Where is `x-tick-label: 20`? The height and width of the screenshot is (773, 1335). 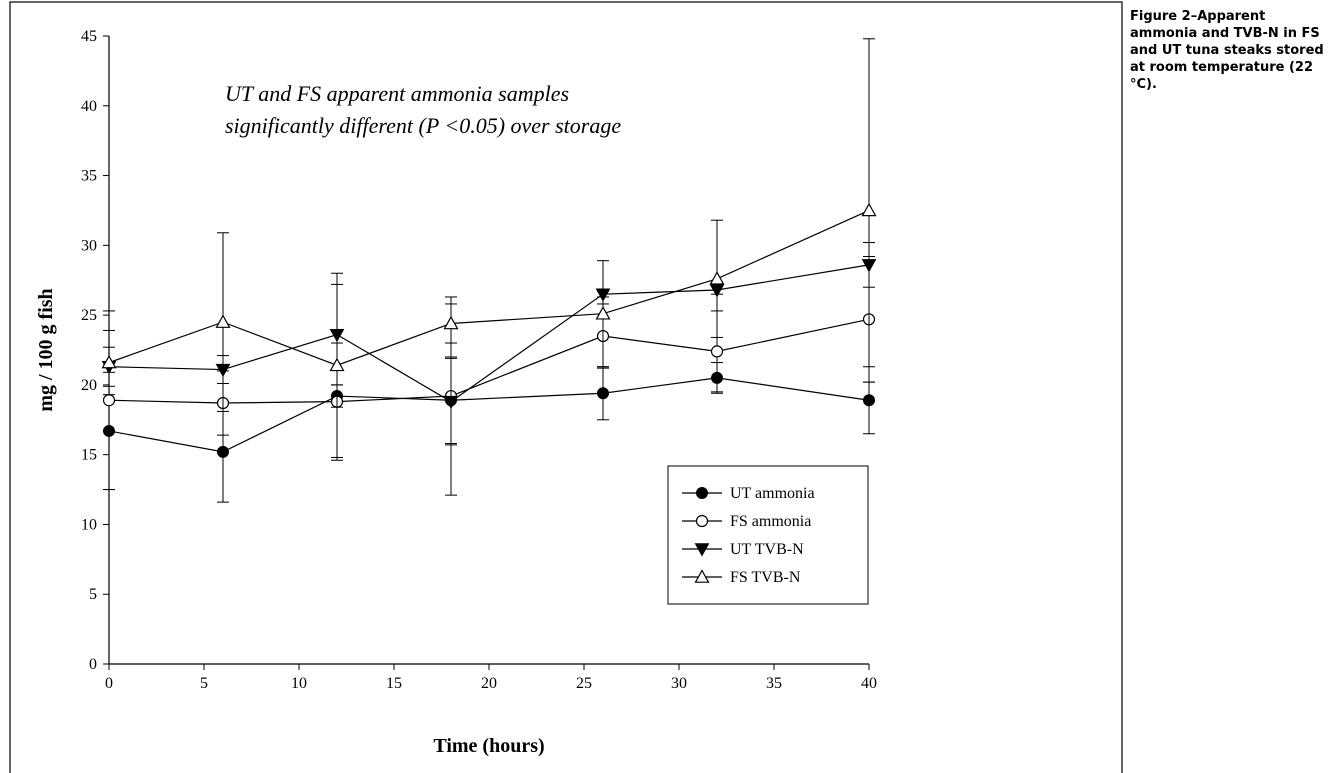 x-tick-label: 20 is located at coordinates (489, 683).